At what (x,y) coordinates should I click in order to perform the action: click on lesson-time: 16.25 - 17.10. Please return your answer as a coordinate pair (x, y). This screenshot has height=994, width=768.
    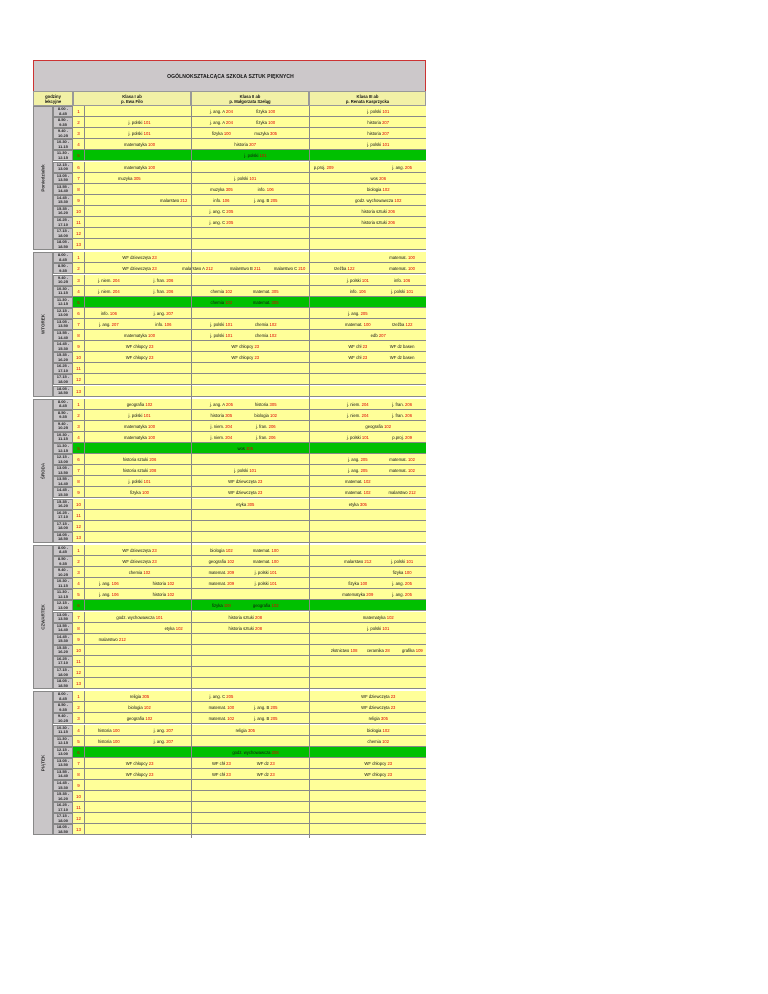
    Looking at the image, I should click on (63, 808).